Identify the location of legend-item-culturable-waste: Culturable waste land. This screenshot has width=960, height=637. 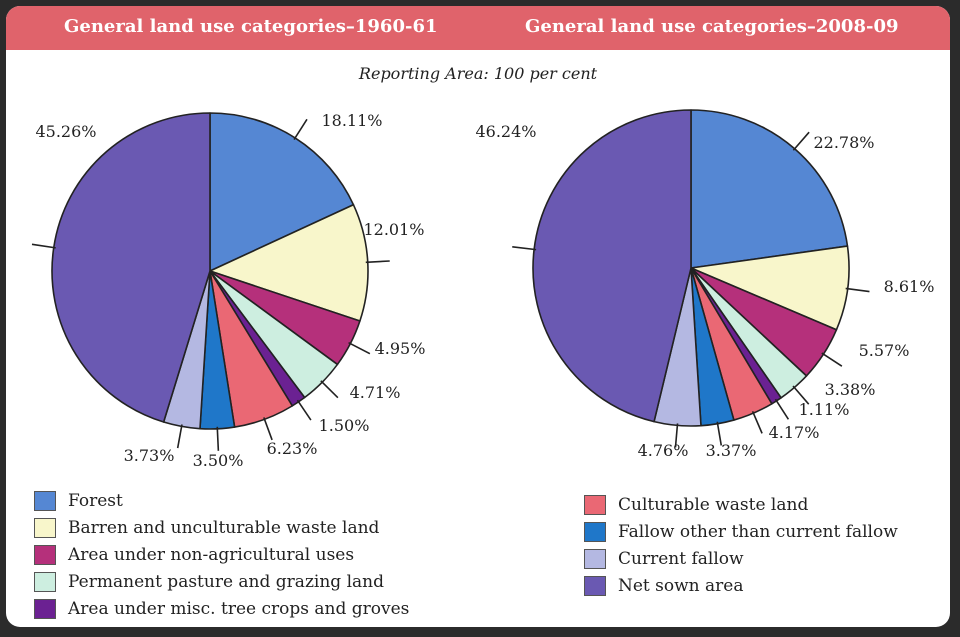
(741, 504).